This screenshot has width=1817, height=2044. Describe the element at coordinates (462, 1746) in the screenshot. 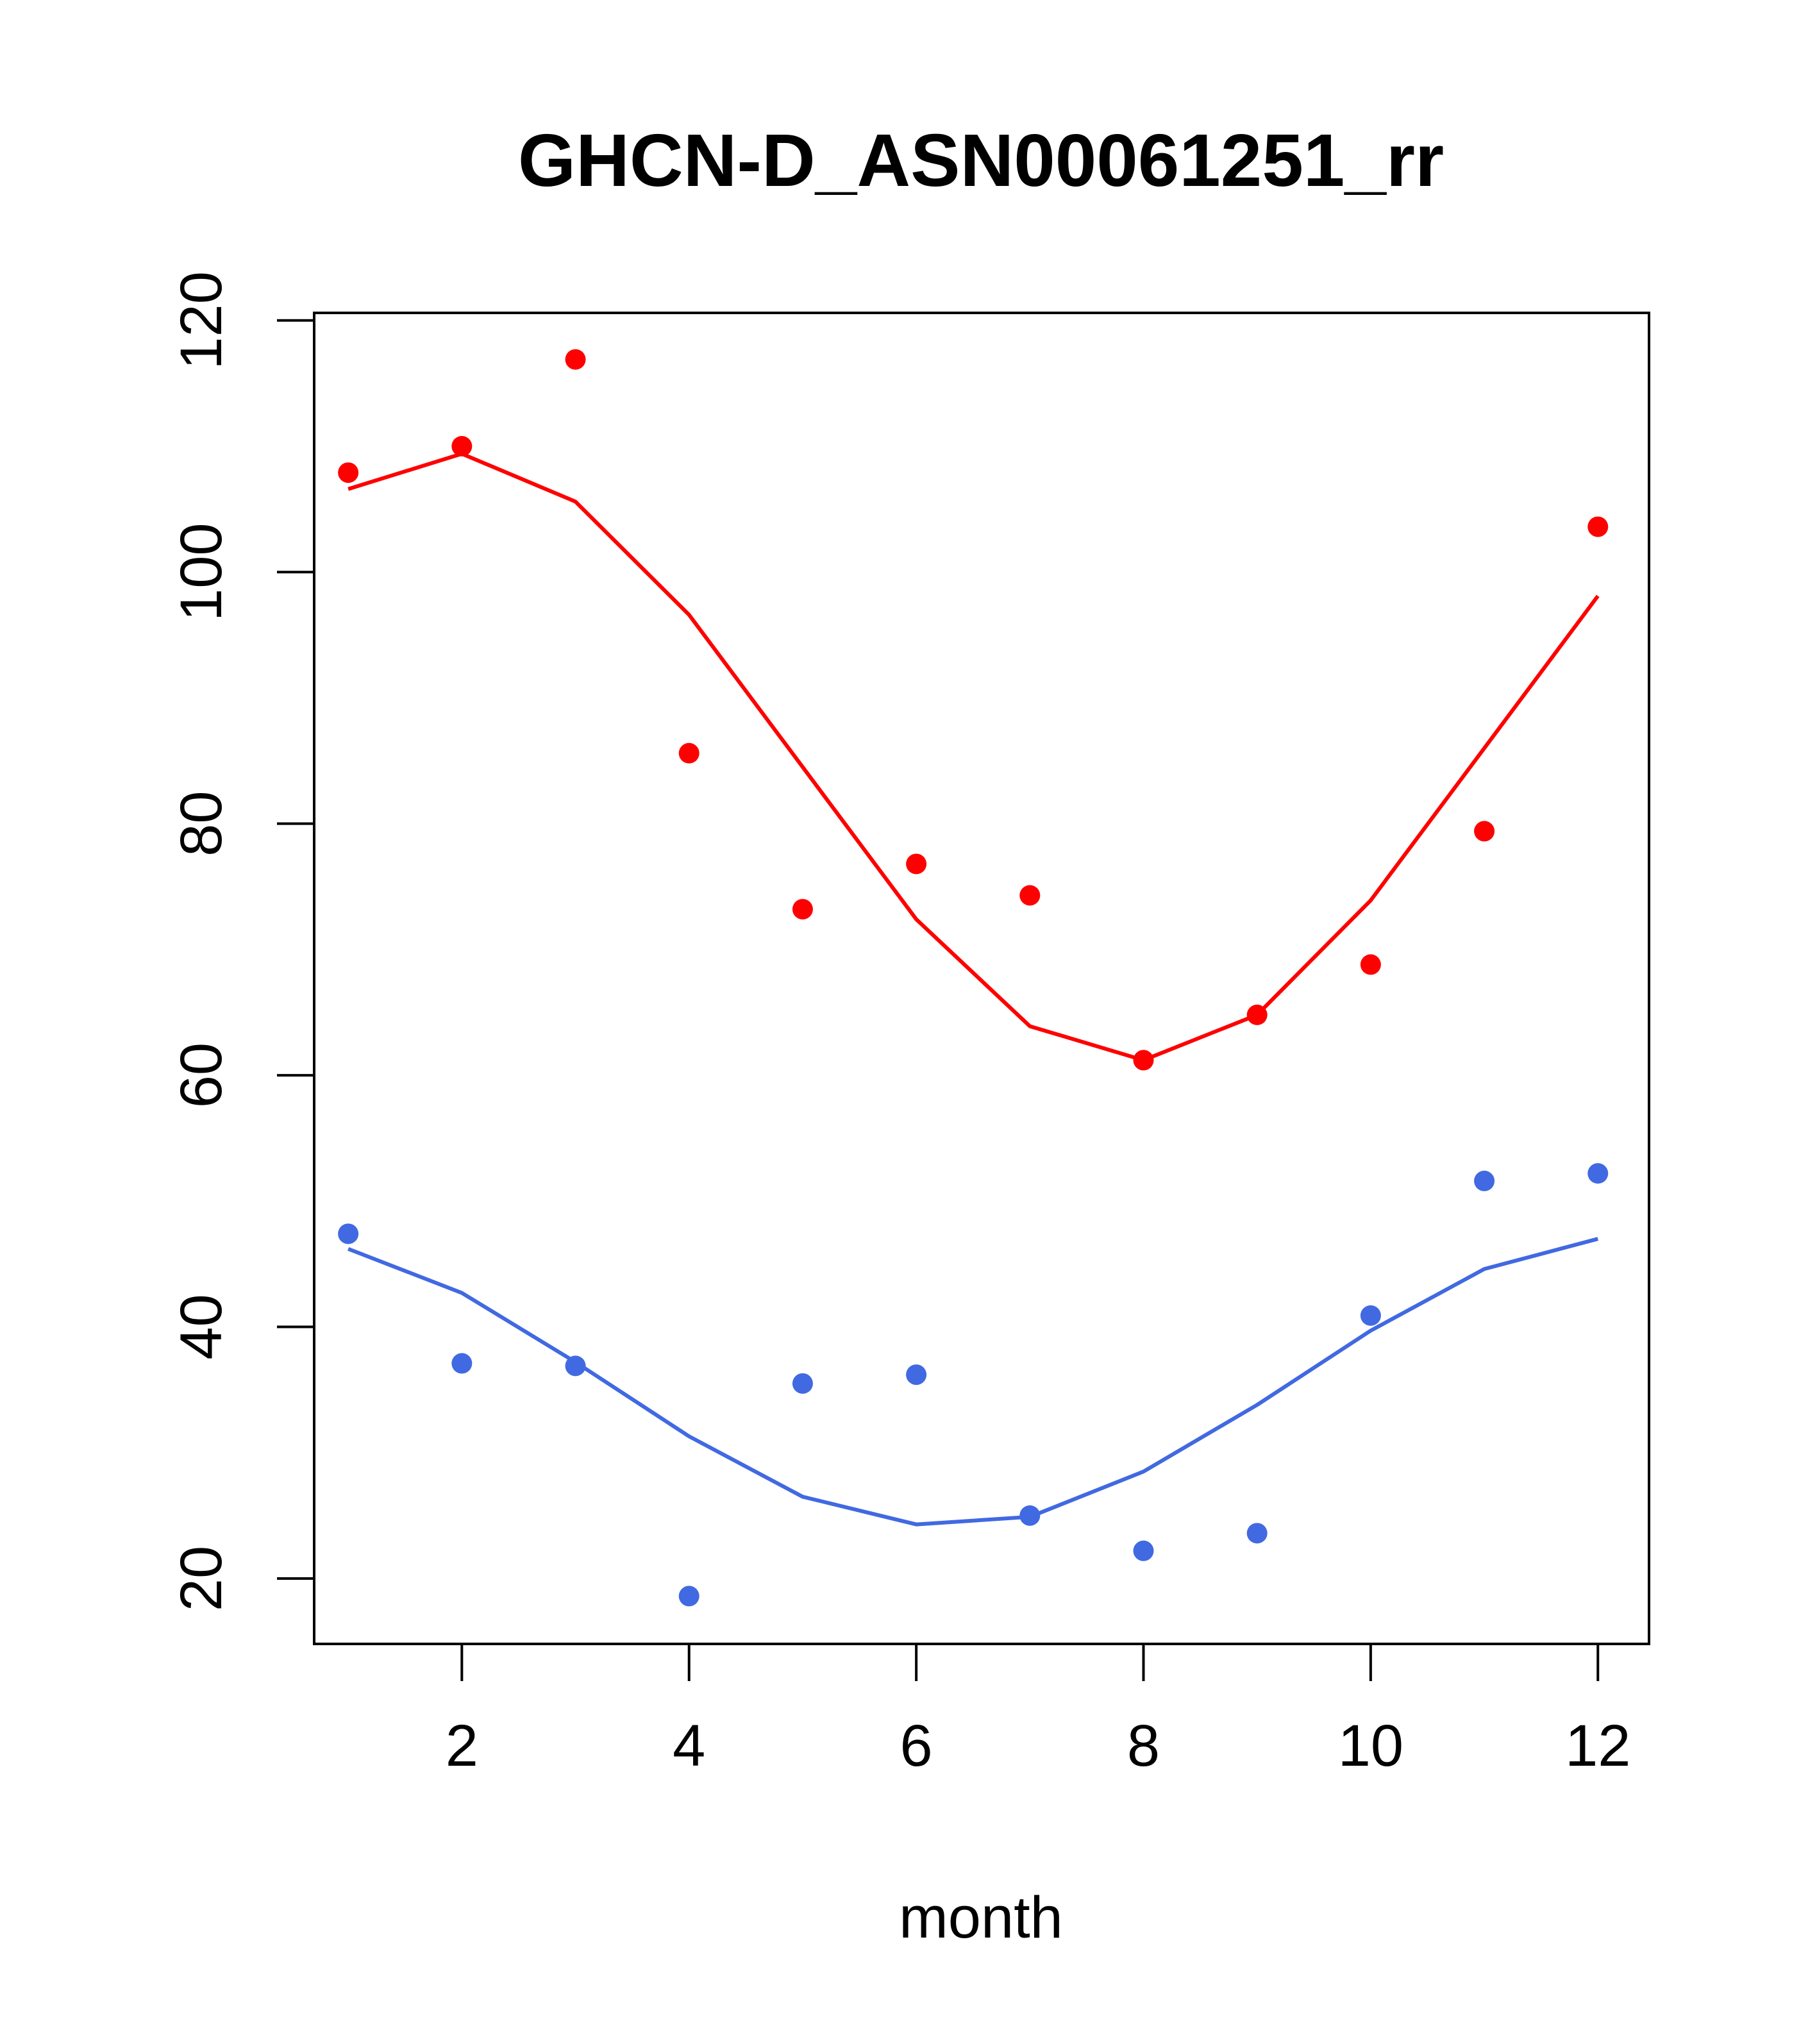

I see `x-tick-label: 2` at that location.